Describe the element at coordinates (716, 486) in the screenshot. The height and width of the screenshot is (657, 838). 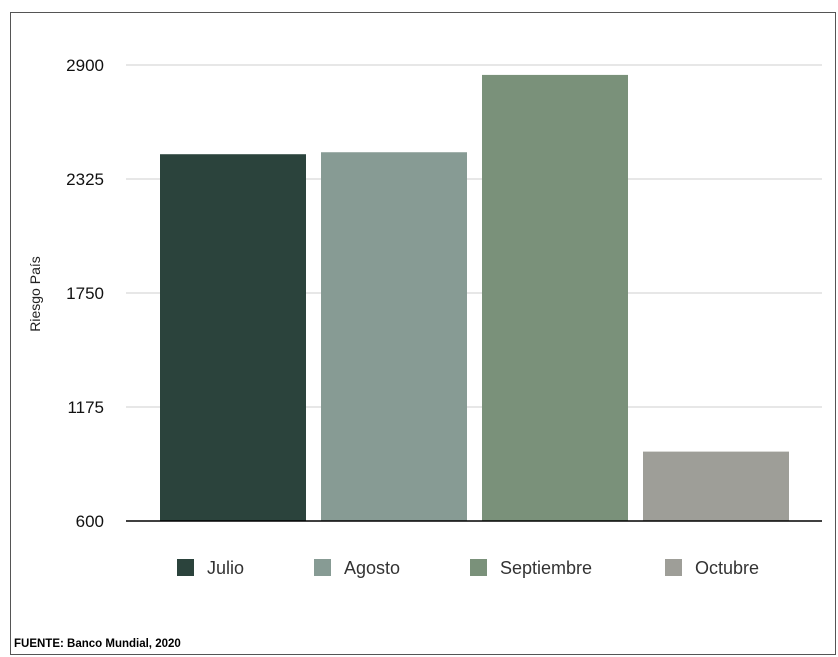
I see `bar-octubre` at that location.